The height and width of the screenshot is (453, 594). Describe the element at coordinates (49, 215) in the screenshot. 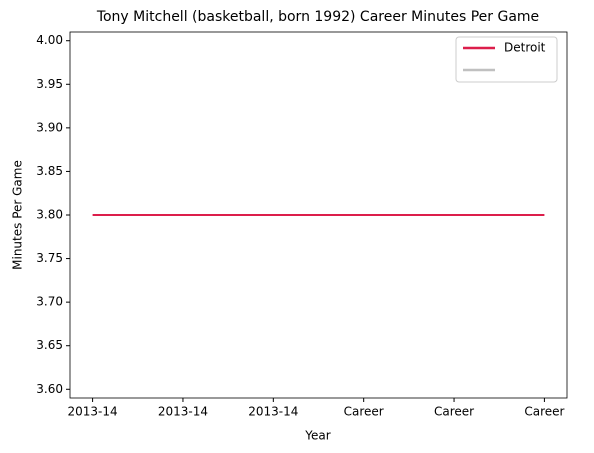

I see `y-tick-label: 3.80` at that location.